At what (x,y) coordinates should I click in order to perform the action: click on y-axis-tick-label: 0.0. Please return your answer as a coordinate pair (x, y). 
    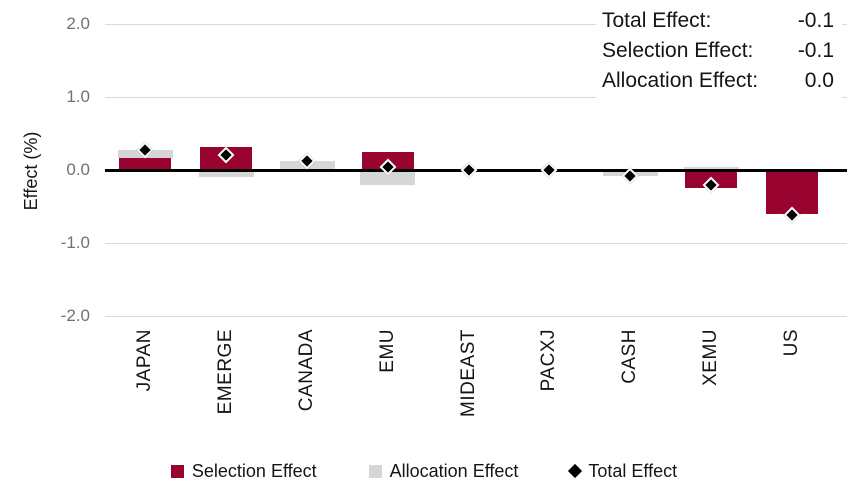
    Looking at the image, I should click on (78, 169).